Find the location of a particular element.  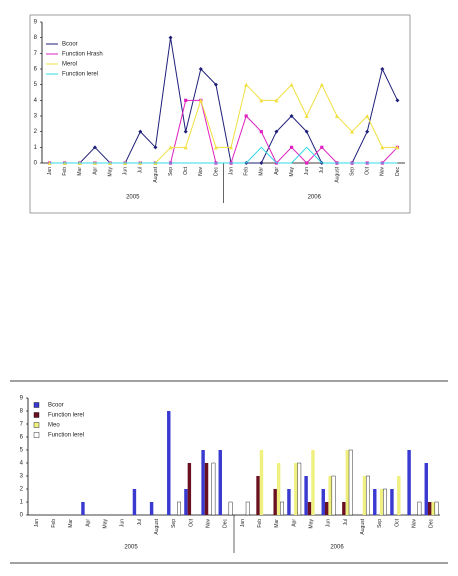

y-tick-label: 9 is located at coordinates (22, 399).